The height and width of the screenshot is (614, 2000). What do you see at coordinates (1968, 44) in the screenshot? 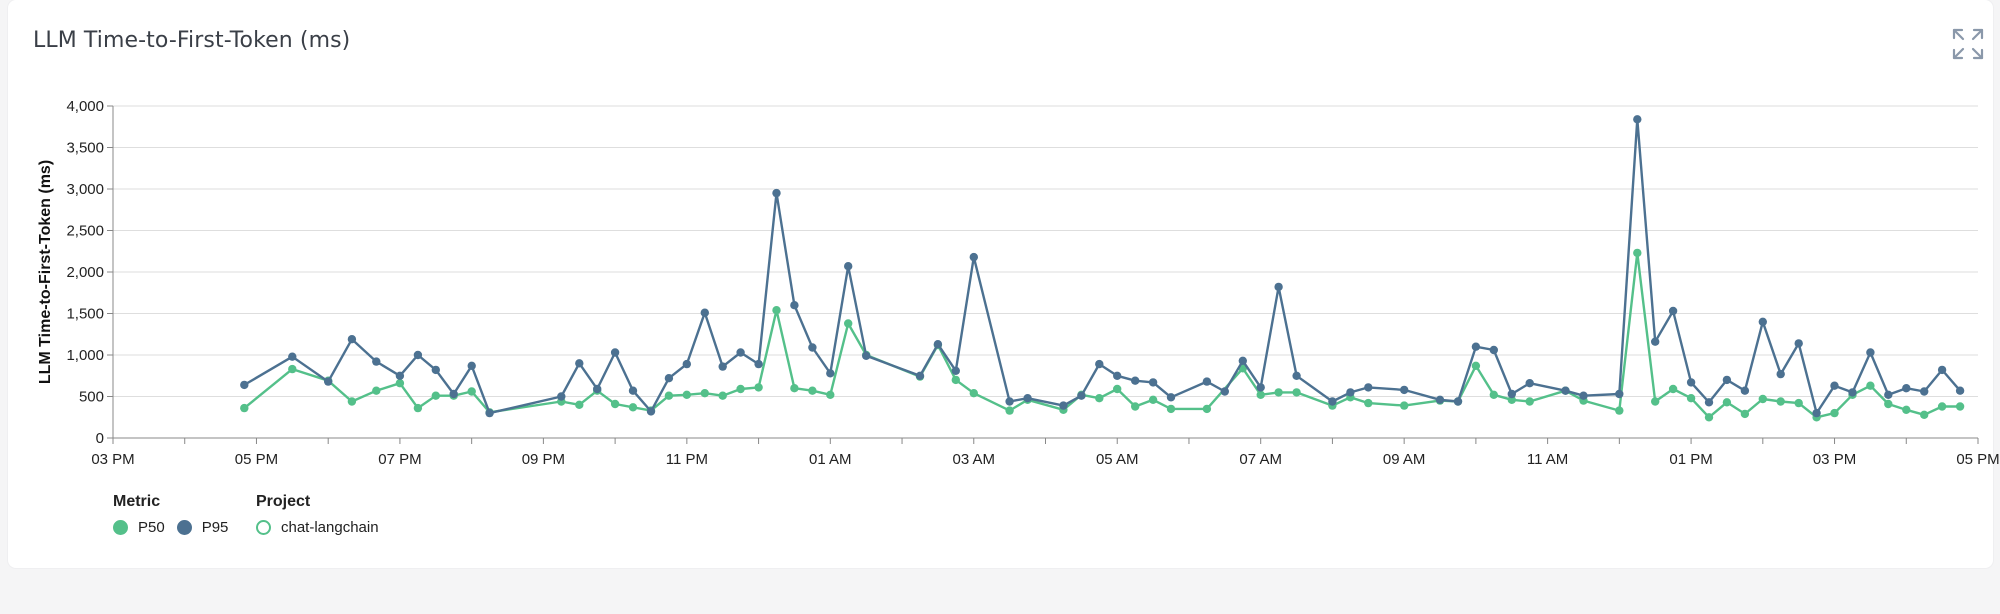
I see `expand-icon` at bounding box center [1968, 44].